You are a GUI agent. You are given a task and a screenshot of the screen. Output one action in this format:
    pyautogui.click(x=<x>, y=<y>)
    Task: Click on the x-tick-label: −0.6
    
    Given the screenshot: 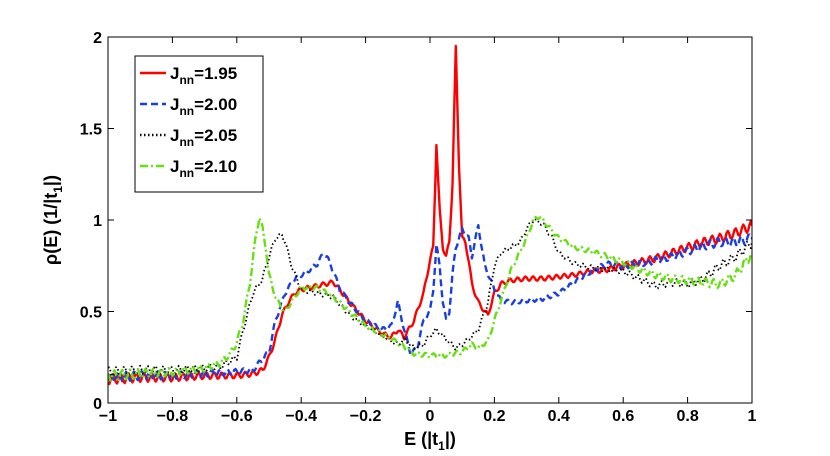 What is the action you would take?
    pyautogui.click(x=237, y=416)
    